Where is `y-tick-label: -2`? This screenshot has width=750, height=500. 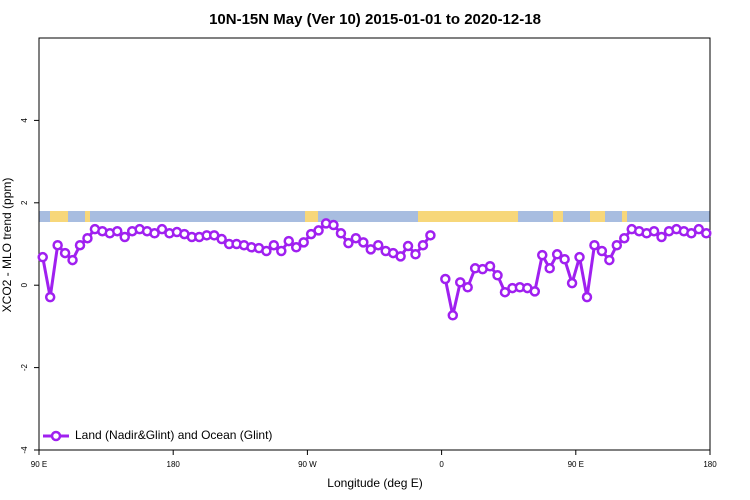 y-tick-label: -2 is located at coordinates (24, 367).